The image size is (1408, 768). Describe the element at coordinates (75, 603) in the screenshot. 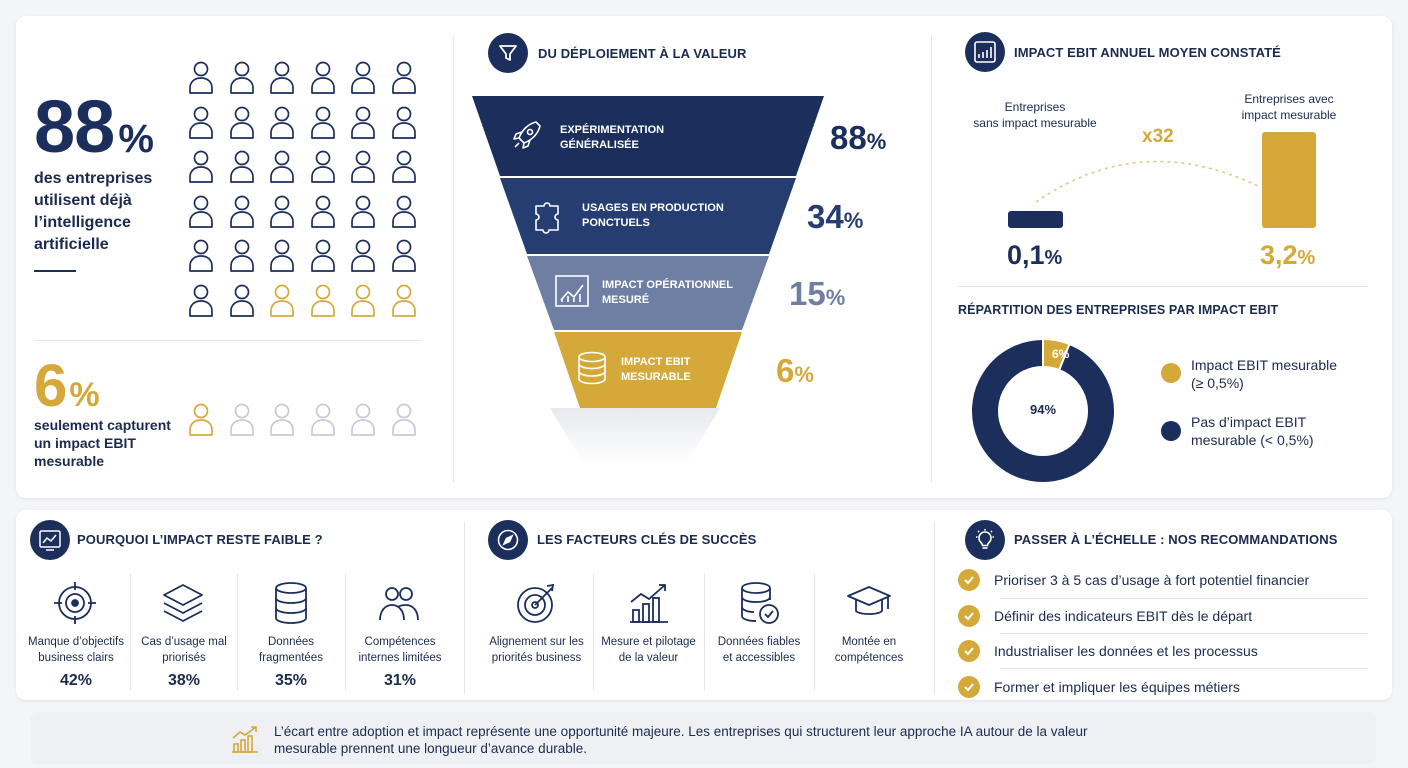

I see `target-icon` at that location.